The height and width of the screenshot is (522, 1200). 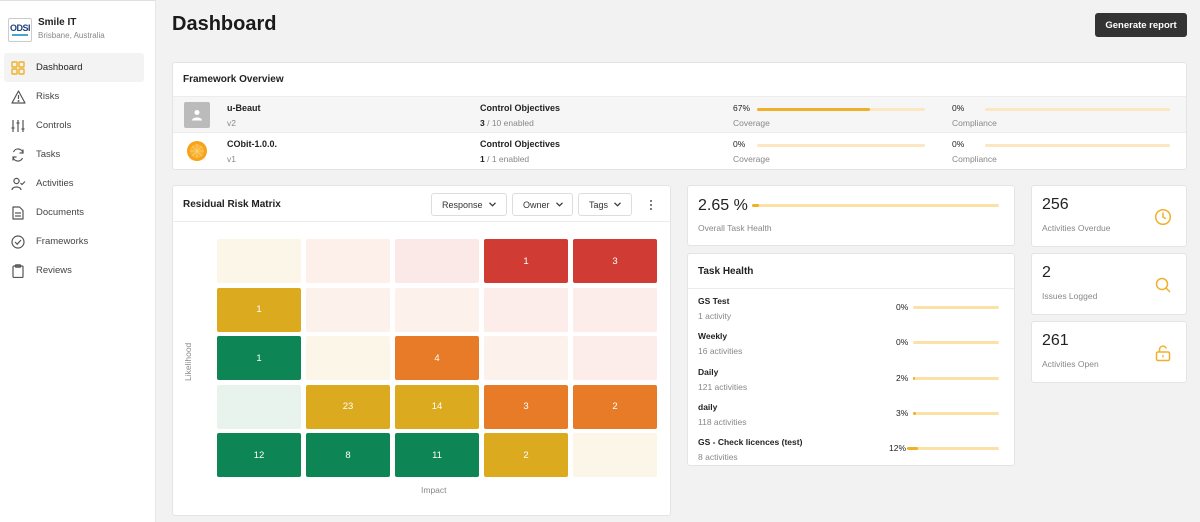 What do you see at coordinates (902, 413) in the screenshot?
I see `task-health-percent: 3%` at bounding box center [902, 413].